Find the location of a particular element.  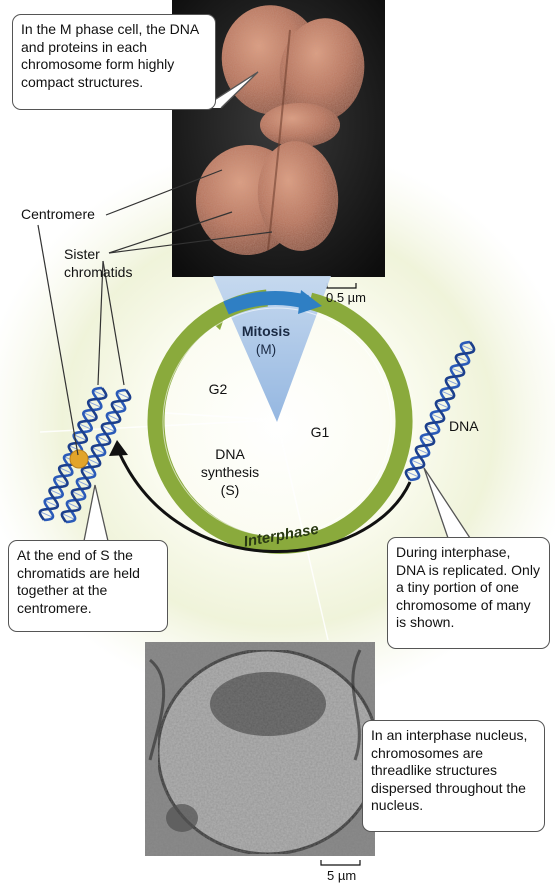

mitosis-label: Mitosis is located at coordinates (266, 331).